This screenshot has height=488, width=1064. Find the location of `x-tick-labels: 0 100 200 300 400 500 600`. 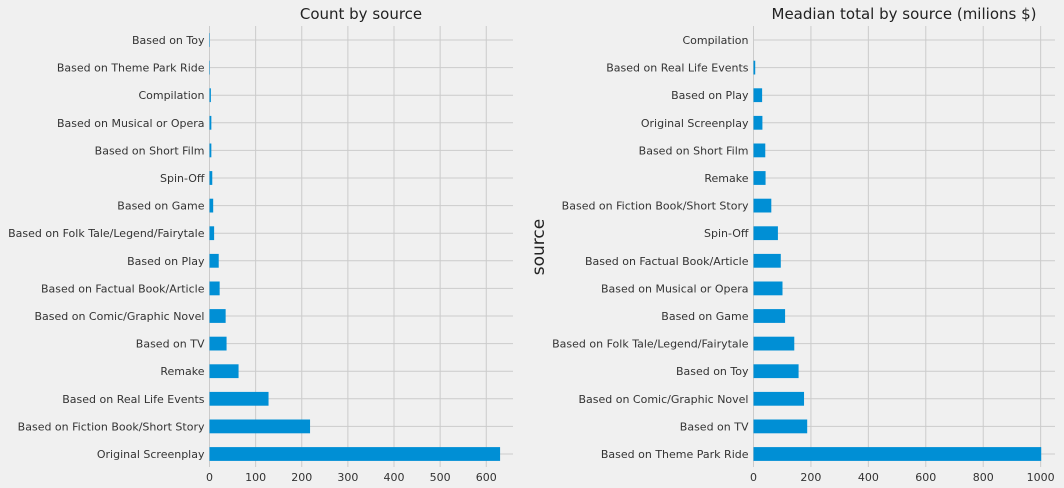

x-tick-labels: 0 100 200 300 400 500 600 is located at coordinates (351, 477).